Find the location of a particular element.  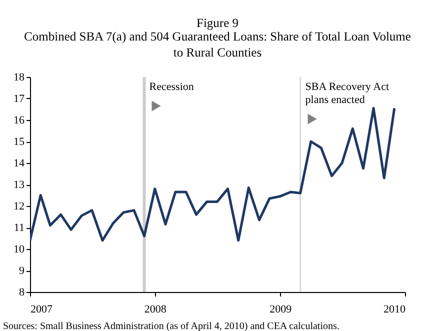

y-tick-label: 13 is located at coordinates (19, 185).